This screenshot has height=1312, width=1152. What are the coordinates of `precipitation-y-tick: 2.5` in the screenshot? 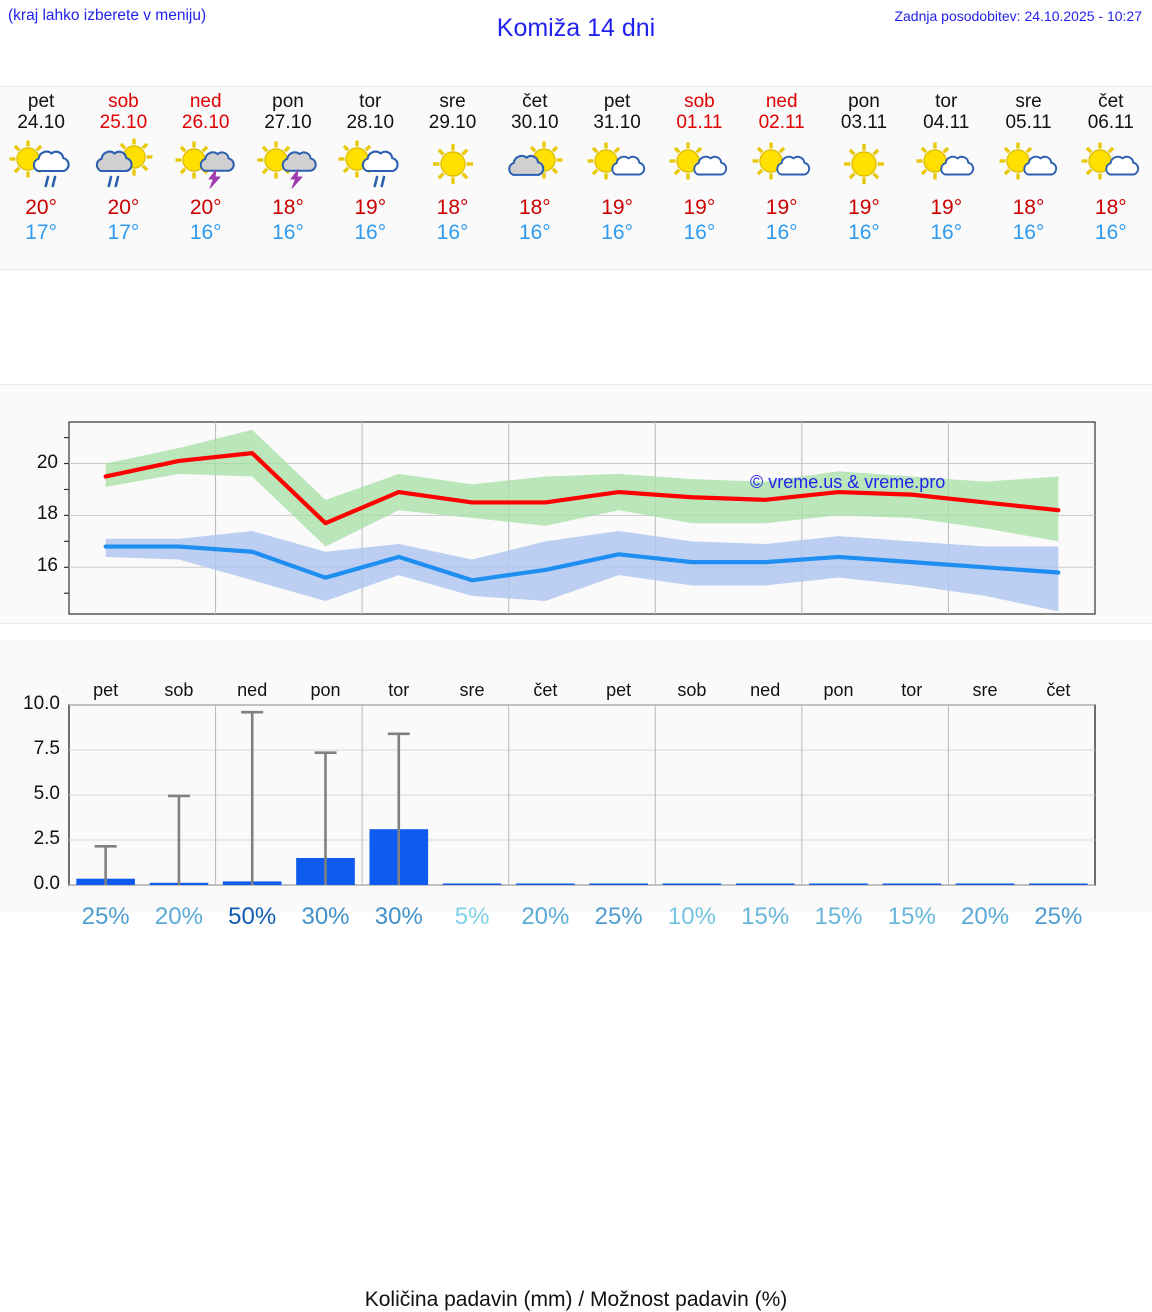 It's located at (46, 838).